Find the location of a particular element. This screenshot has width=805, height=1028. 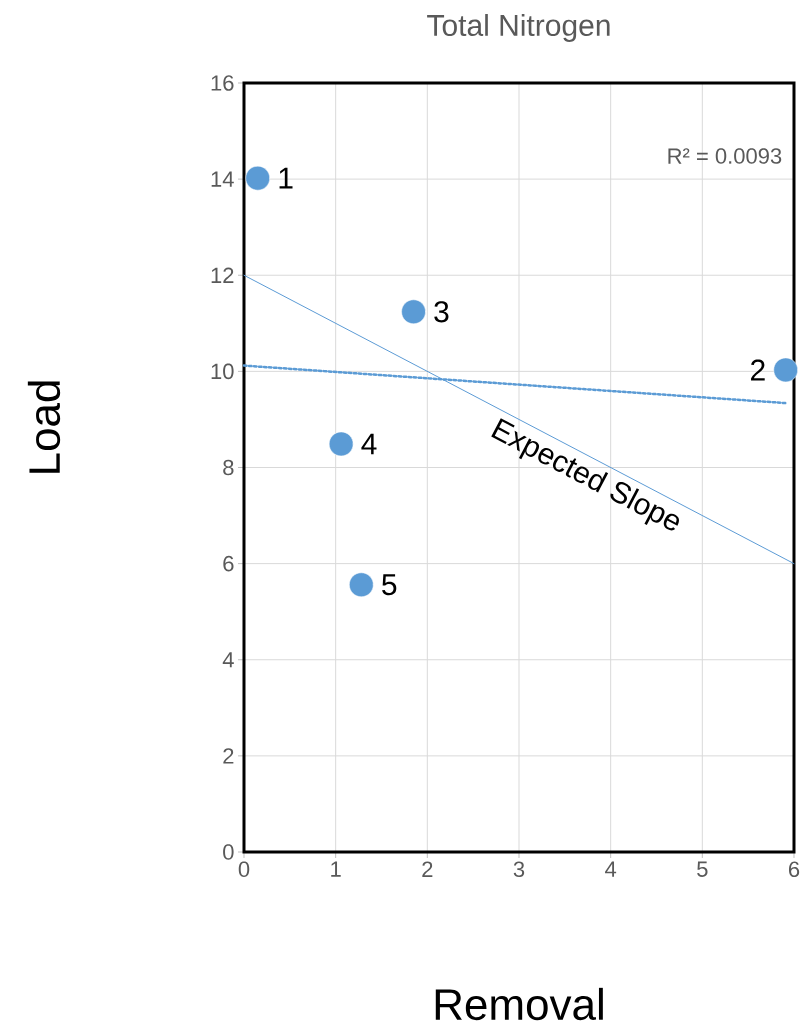

x-tick-label: 3 is located at coordinates (519, 869).